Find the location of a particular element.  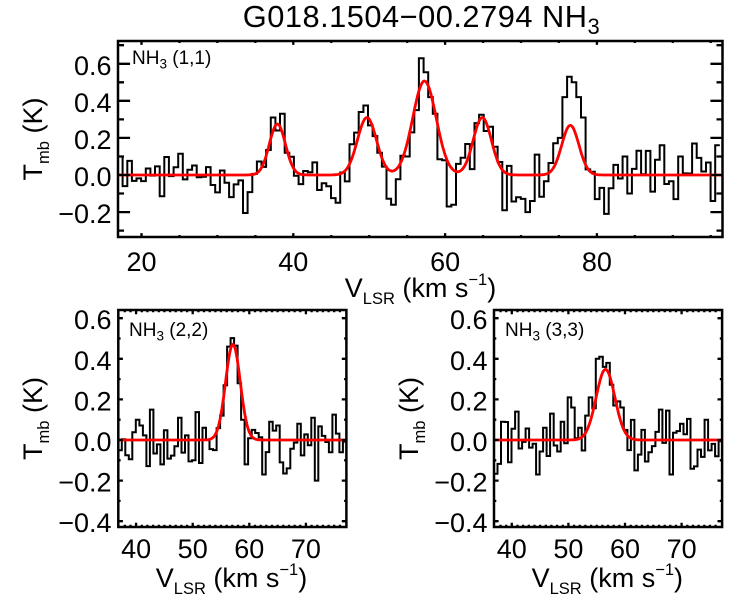

svg-text: 80 is located at coordinates (597, 262).